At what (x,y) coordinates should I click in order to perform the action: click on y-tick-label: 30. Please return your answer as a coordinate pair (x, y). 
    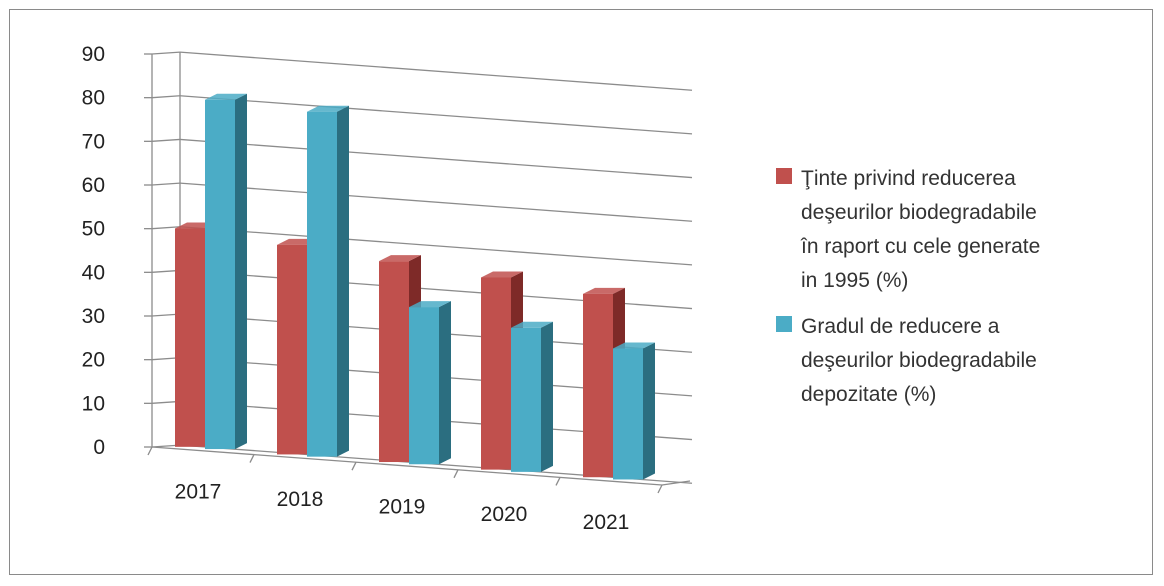
    Looking at the image, I should click on (93, 316).